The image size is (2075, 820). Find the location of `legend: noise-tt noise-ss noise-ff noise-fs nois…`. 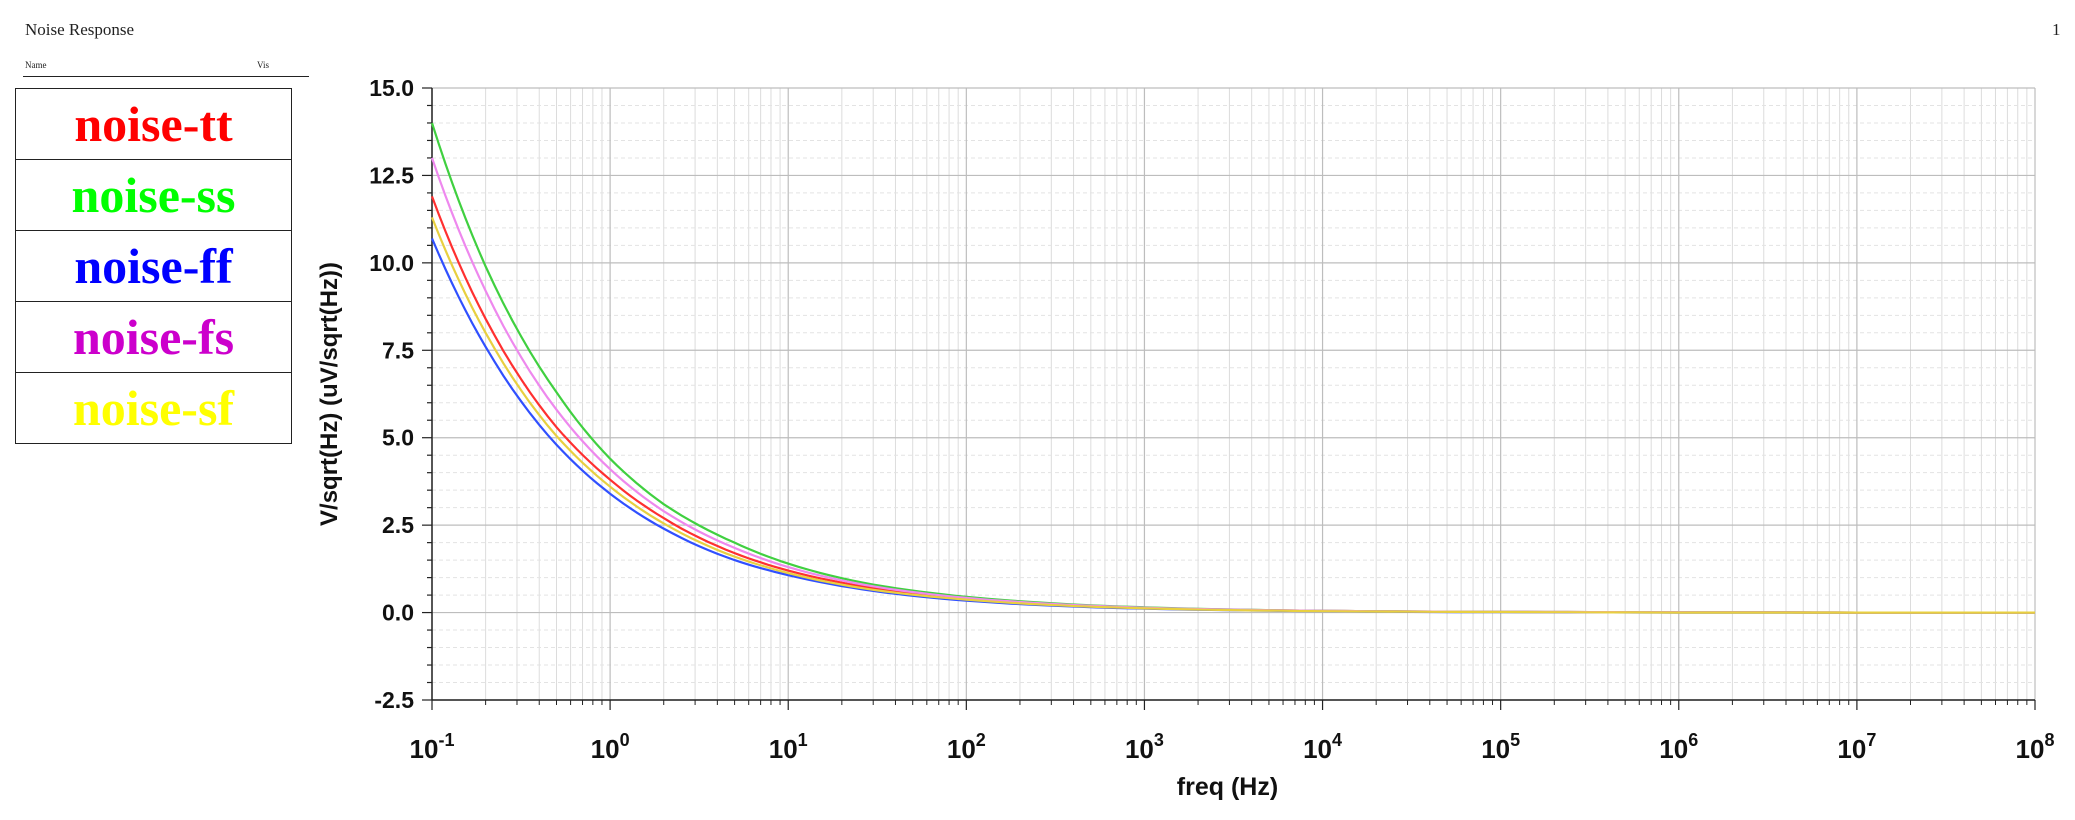

legend: noise-tt noise-ss noise-ff noise-fs nois… is located at coordinates (153, 266).